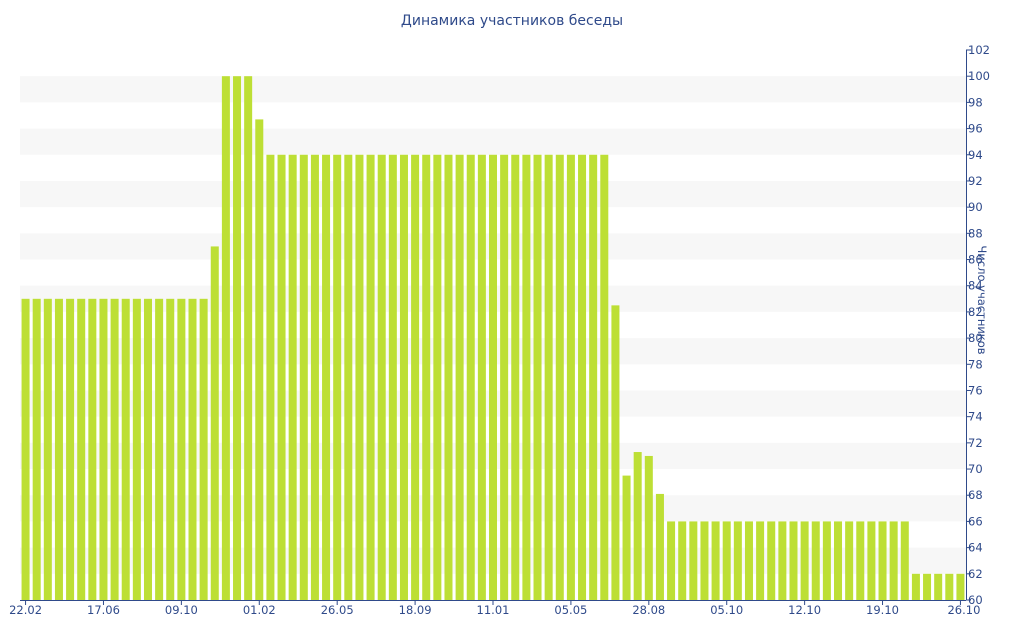 The height and width of the screenshot is (640, 1024). Describe the element at coordinates (975, 469) in the screenshot. I see `y-tick-label: 70` at that location.